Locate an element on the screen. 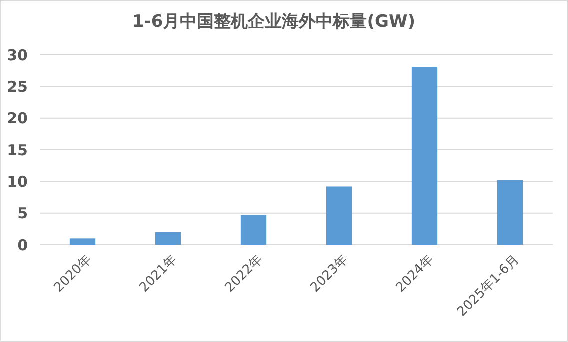 This screenshot has height=342, width=568. y-tick-label: 10 is located at coordinates (17, 181).